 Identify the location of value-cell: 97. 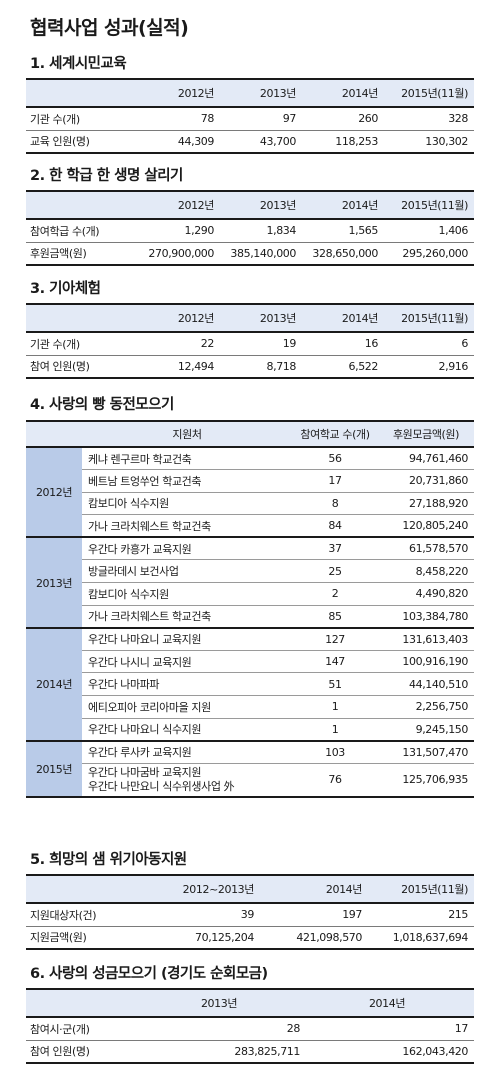
(261, 118).